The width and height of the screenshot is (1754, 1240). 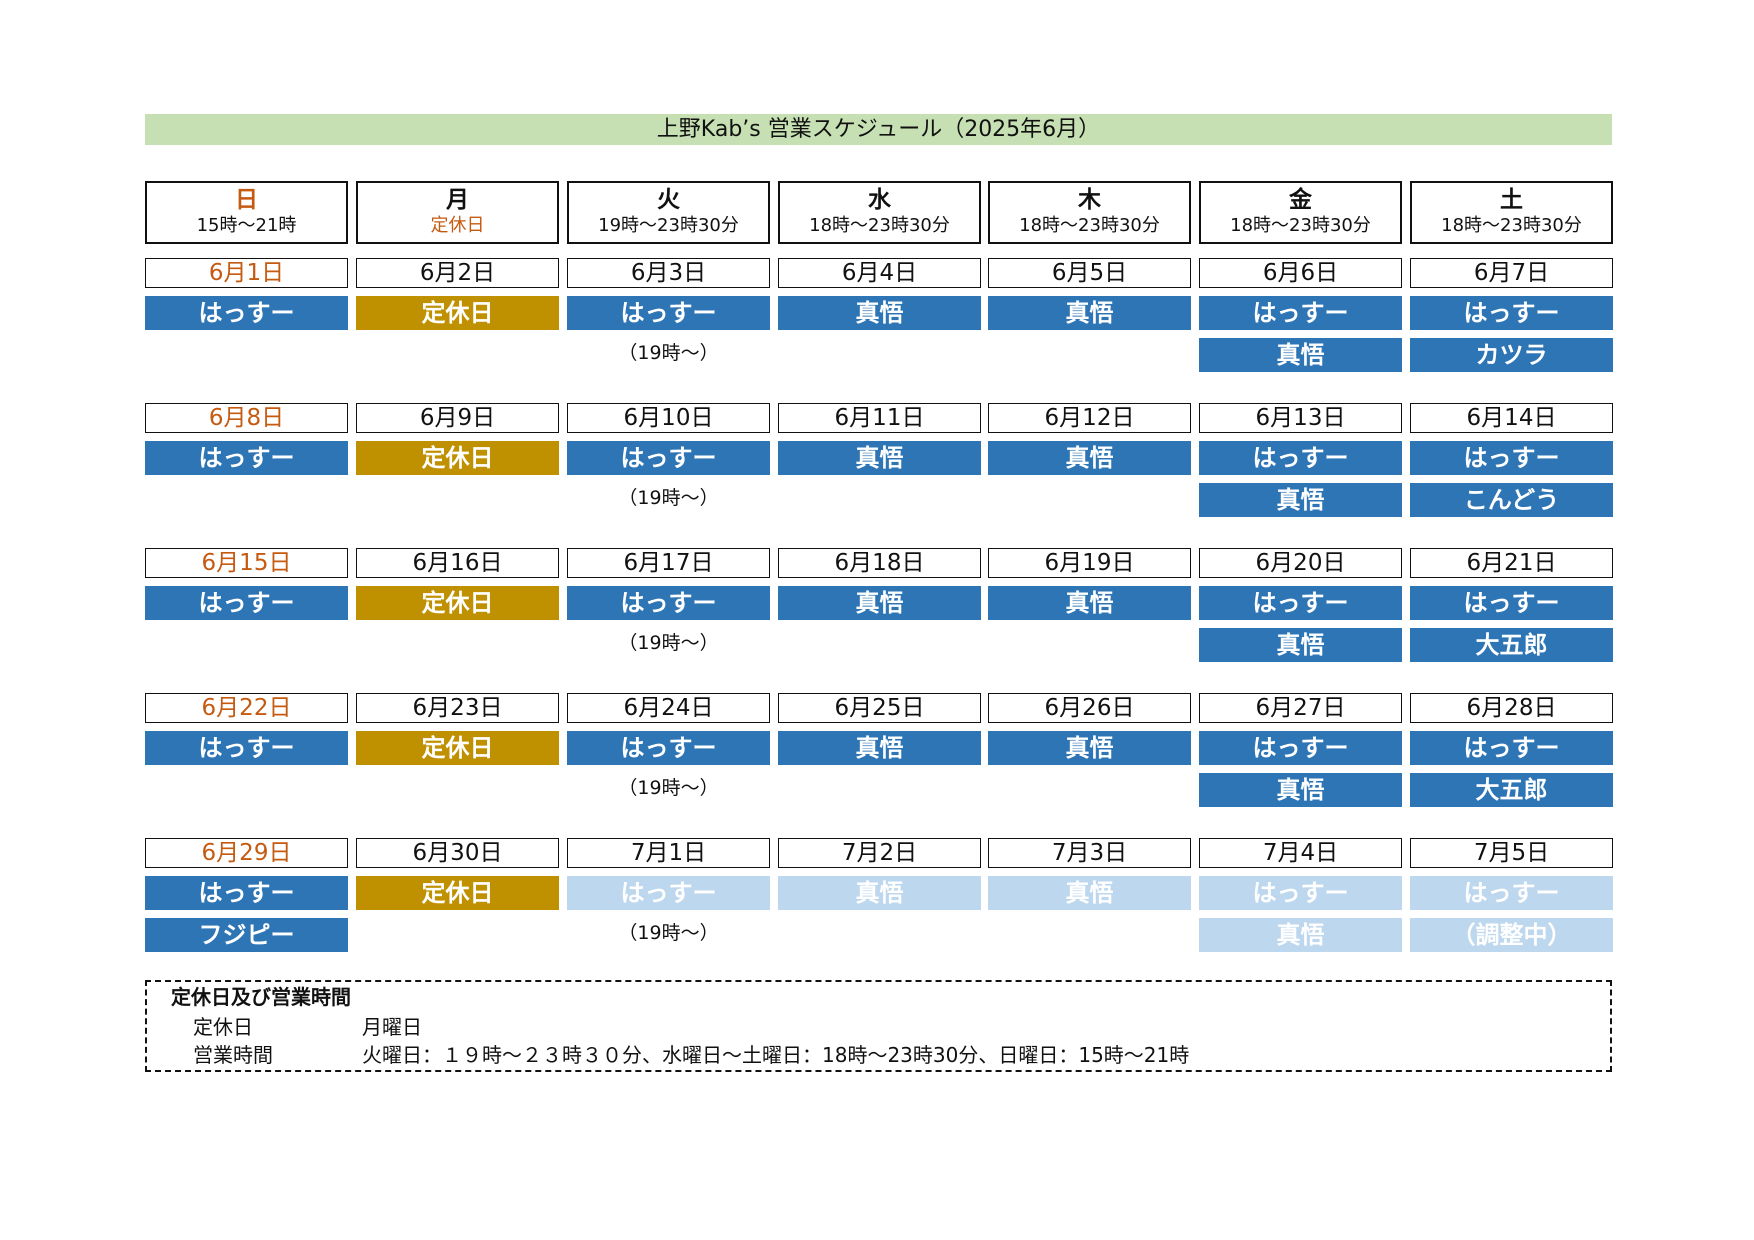 What do you see at coordinates (879, 200) in the screenshot?
I see `day-name: 水` at bounding box center [879, 200].